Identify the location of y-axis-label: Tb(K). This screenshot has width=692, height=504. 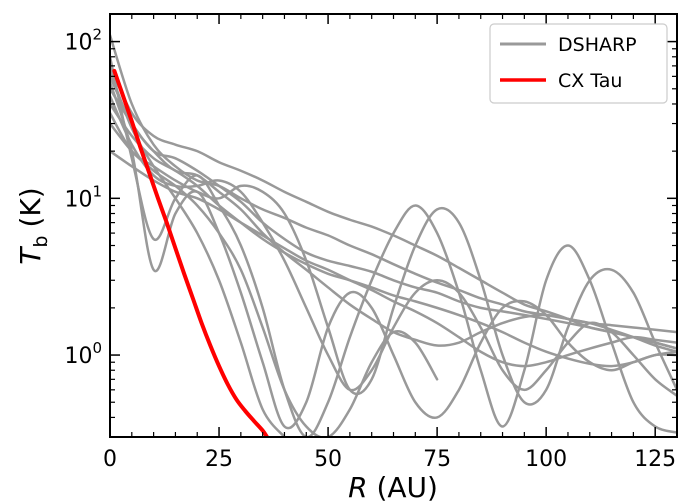
(33, 225).